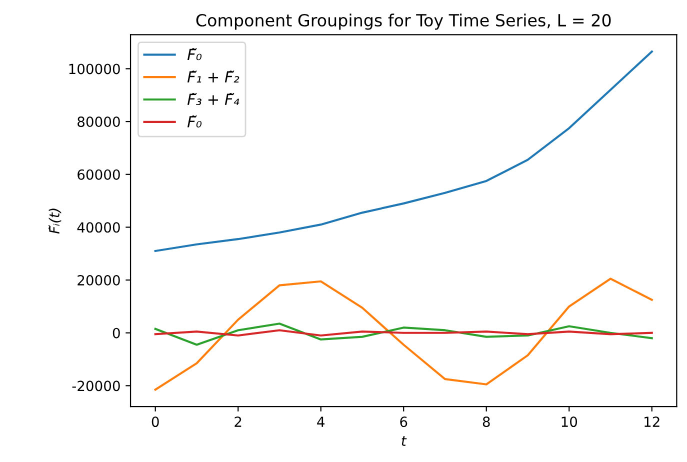 The image size is (687, 462). I want to click on line-series, so click(403, 334).